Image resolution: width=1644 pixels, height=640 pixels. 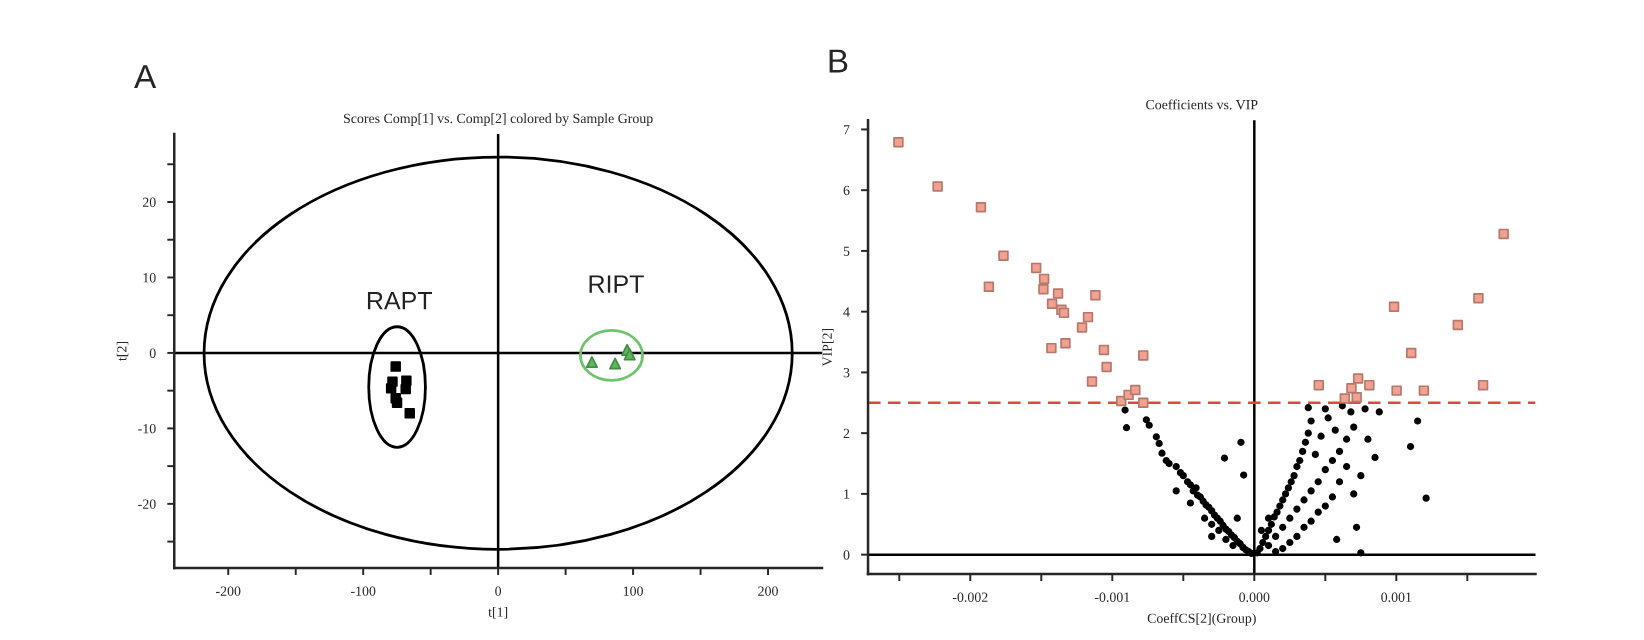 I want to click on text: A, so click(x=145, y=77).